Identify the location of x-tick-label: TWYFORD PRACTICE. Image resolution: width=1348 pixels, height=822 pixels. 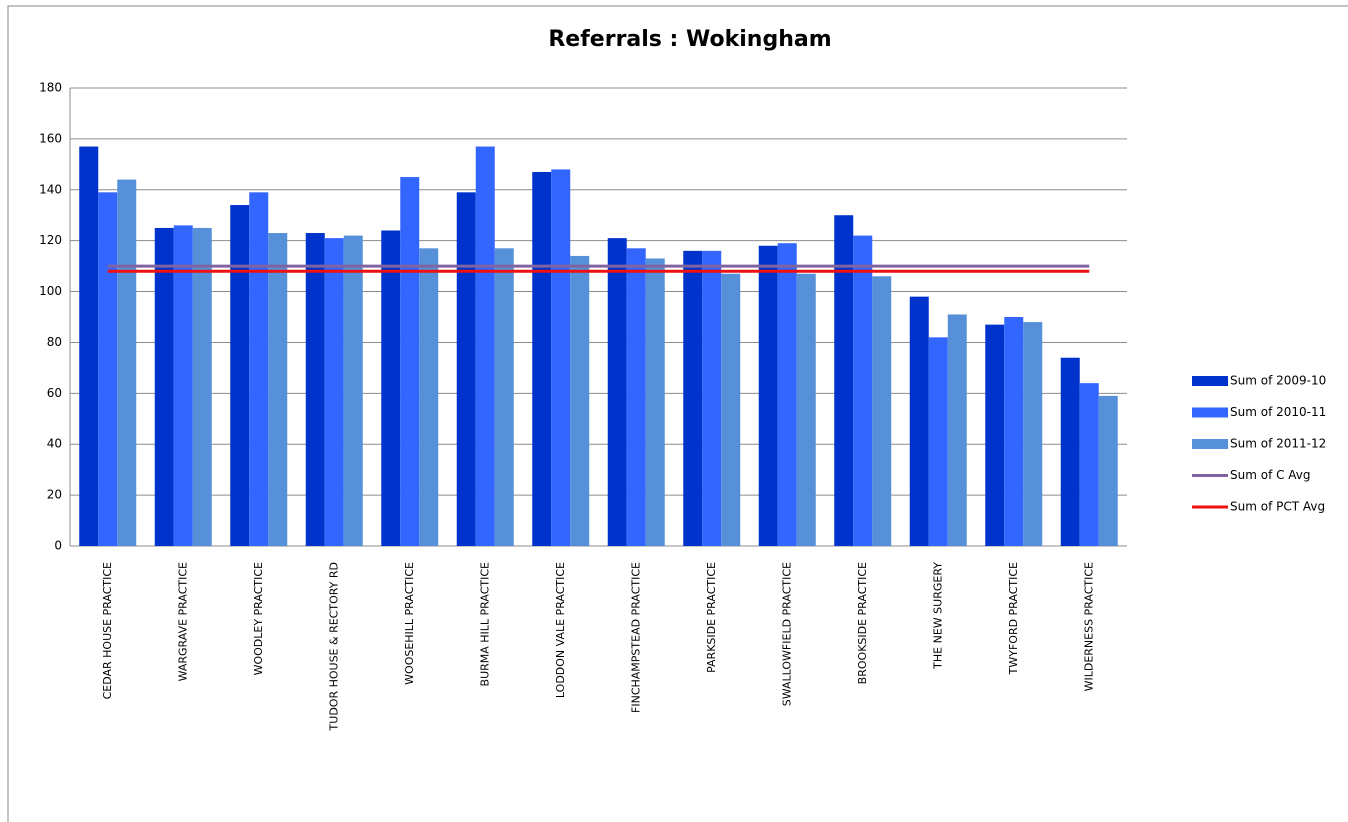
(1013, 618).